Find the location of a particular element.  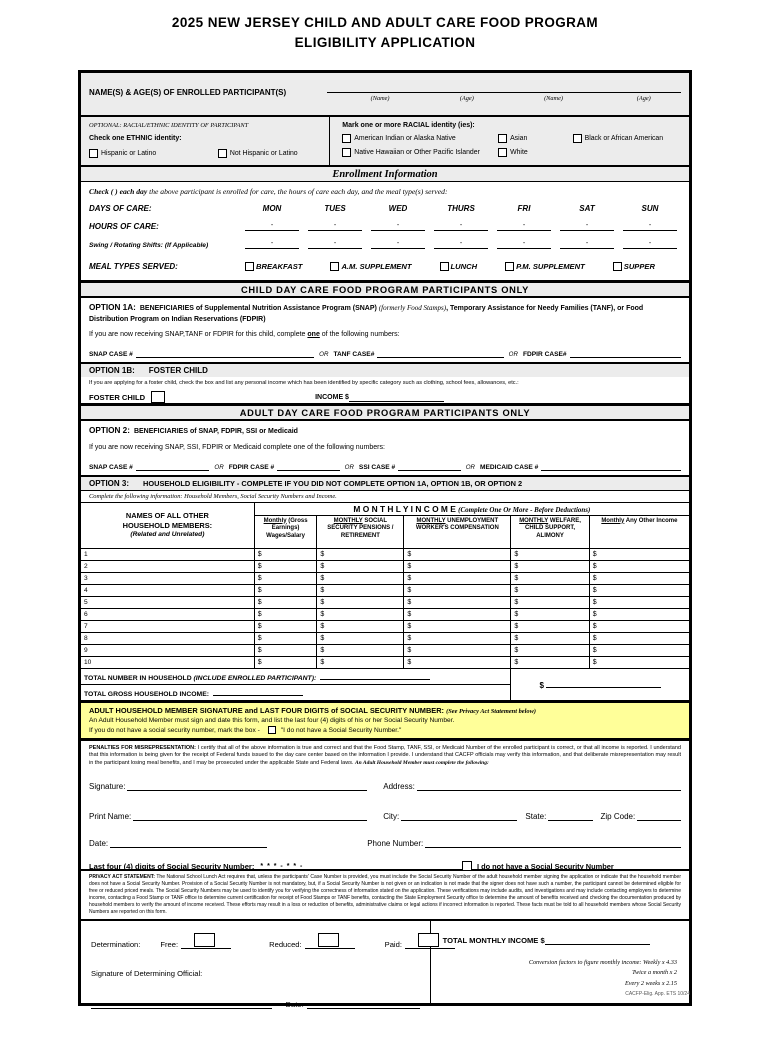

member-name-cell: 6 is located at coordinates (168, 614).